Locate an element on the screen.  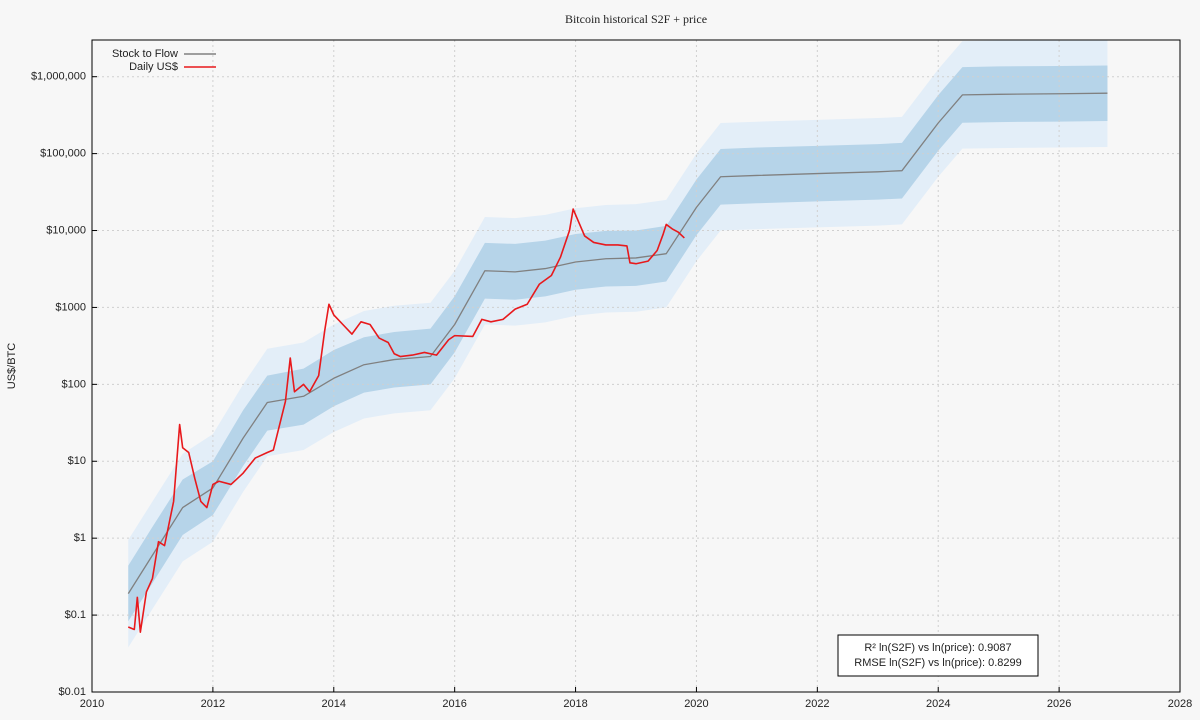
y-tick-label: $1 is located at coordinates (80, 538).